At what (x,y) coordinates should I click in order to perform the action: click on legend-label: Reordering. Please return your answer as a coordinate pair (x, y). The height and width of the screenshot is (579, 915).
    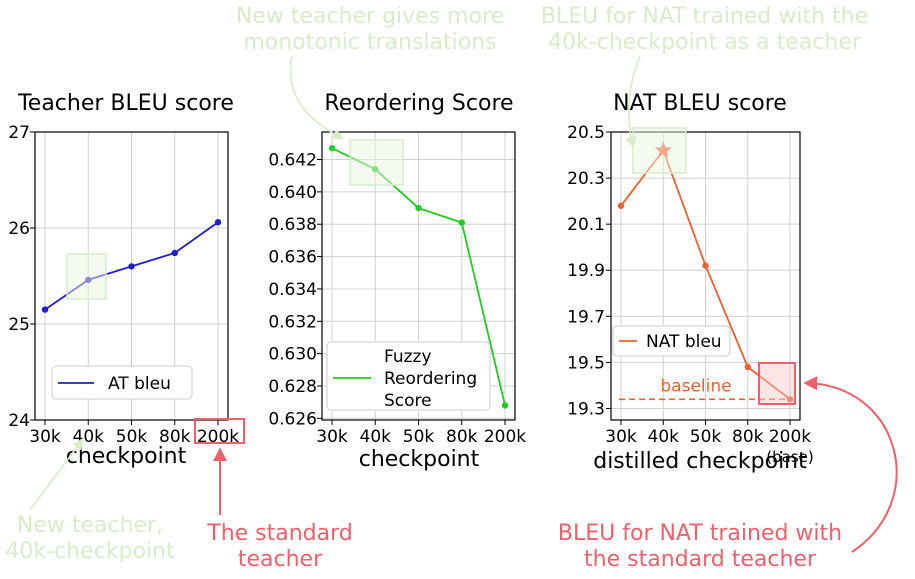
    Looking at the image, I should click on (430, 379).